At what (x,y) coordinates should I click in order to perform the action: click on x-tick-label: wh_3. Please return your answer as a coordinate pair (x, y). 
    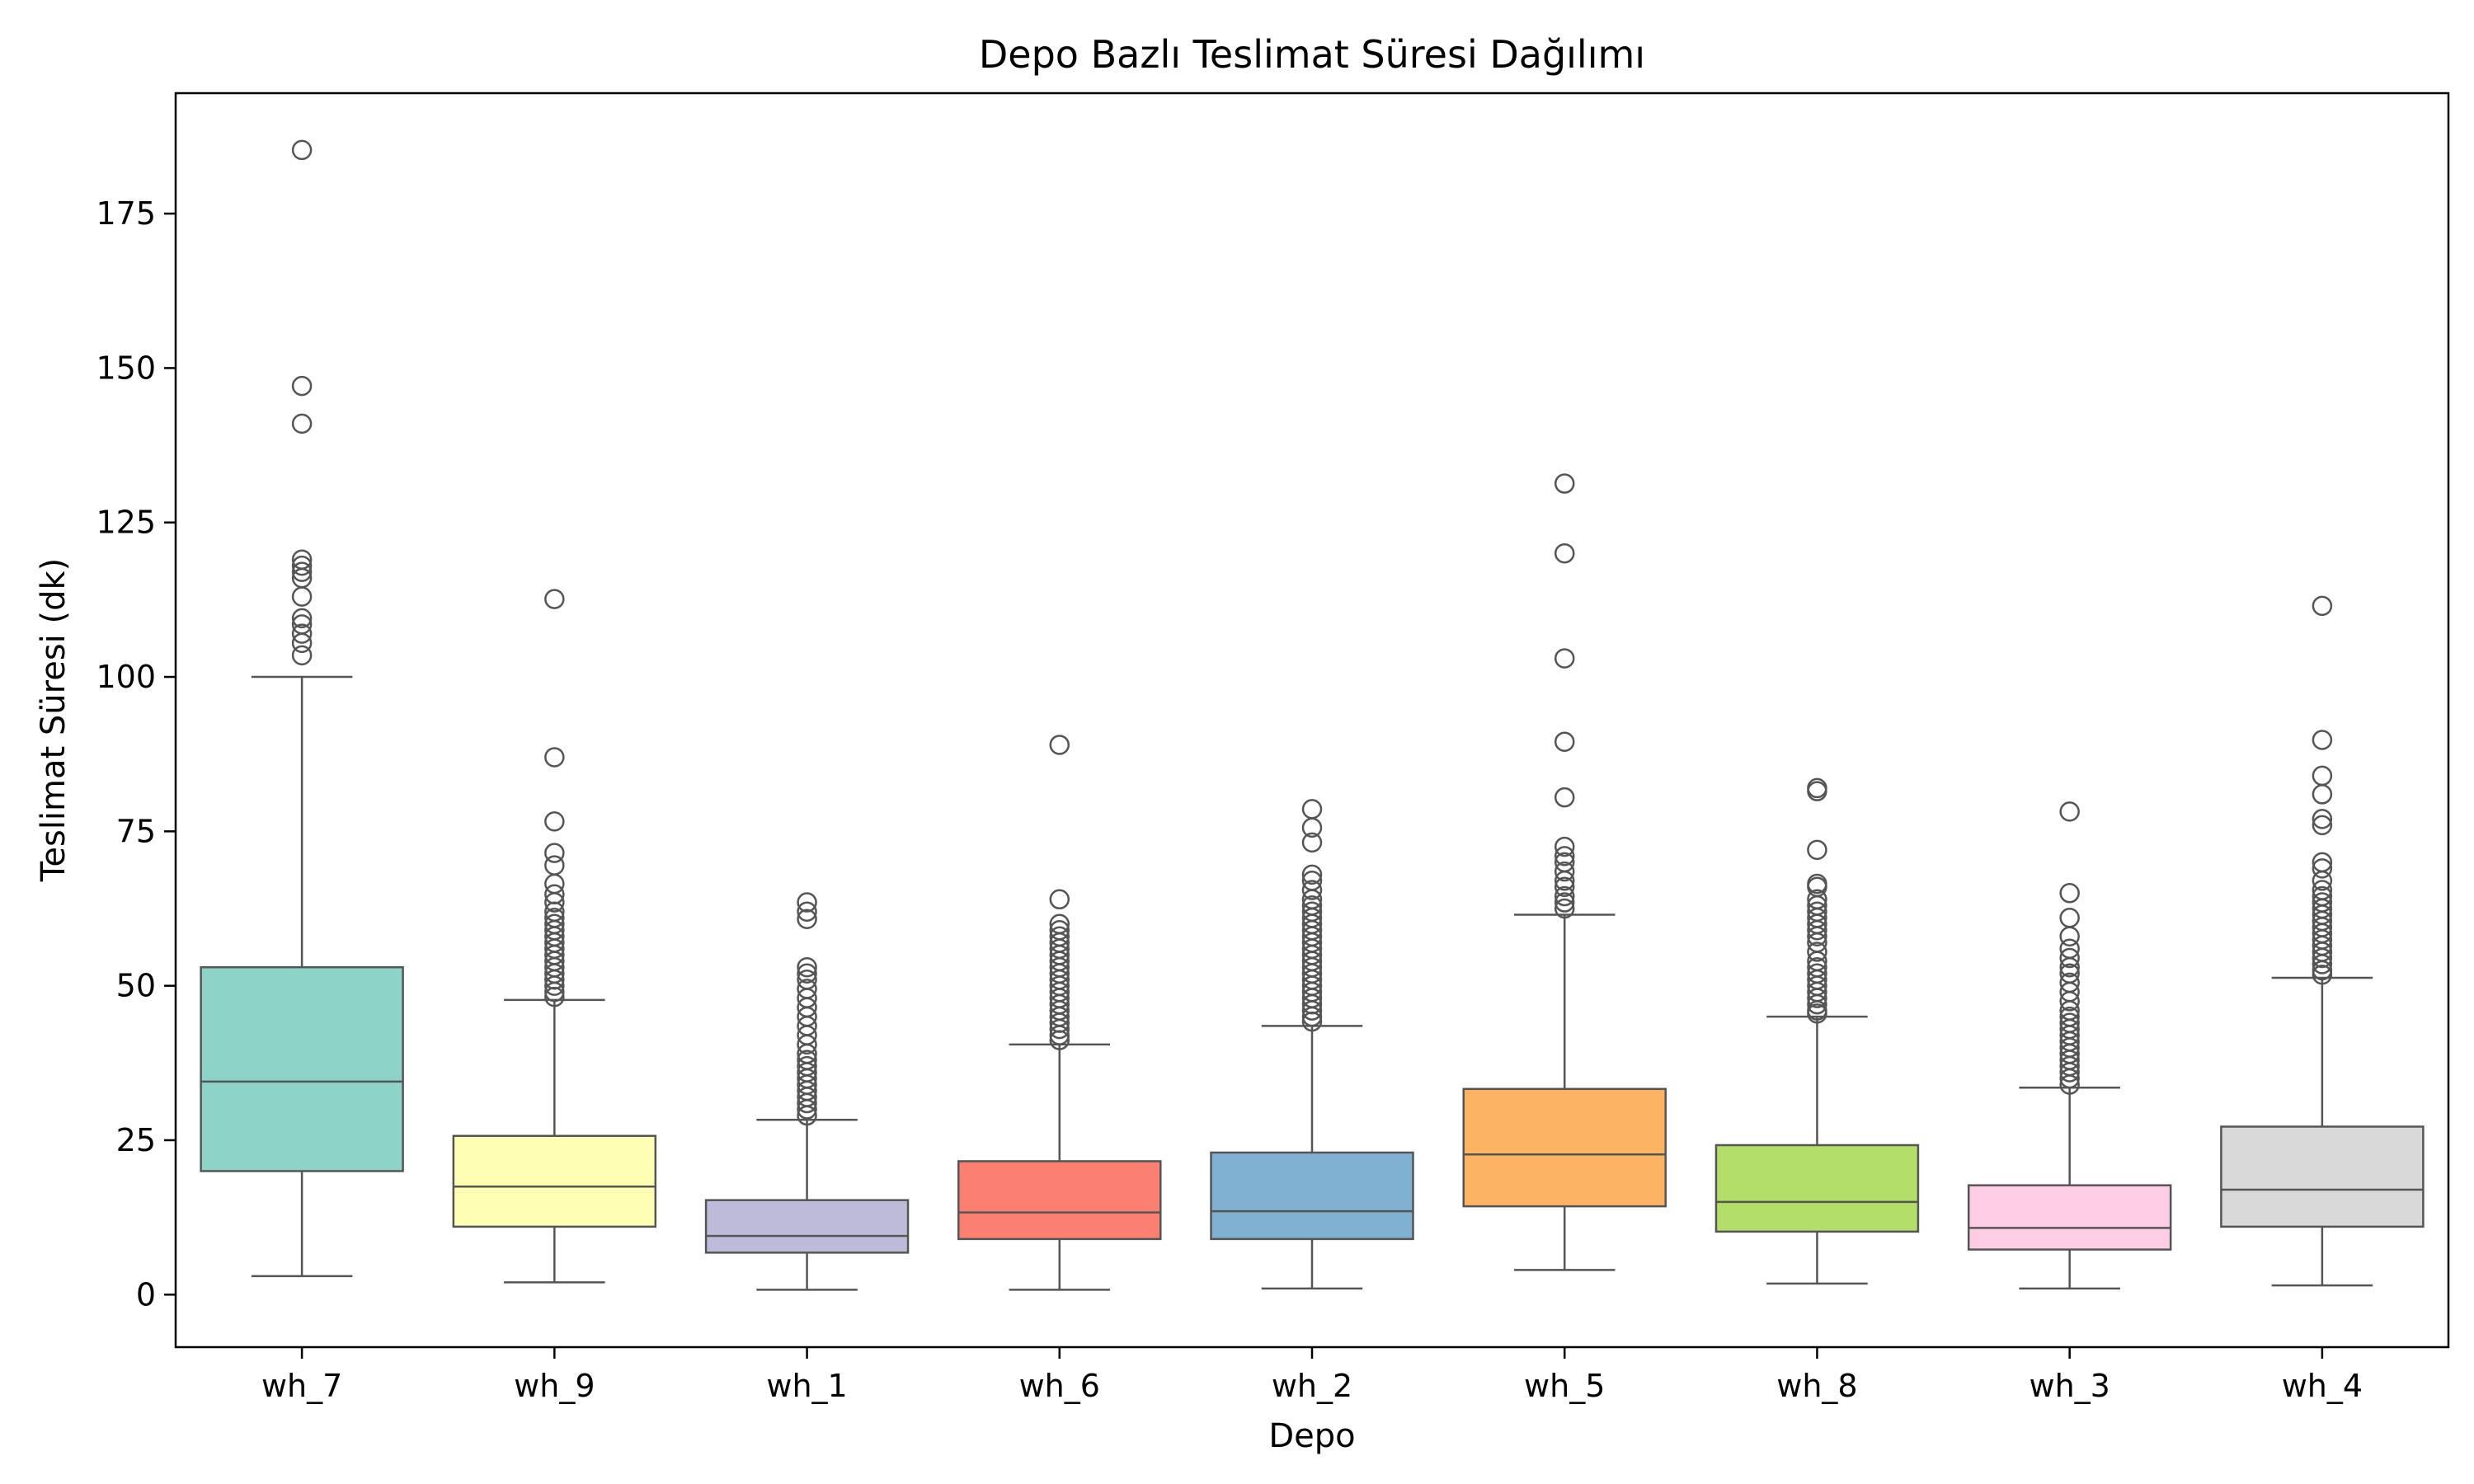
    Looking at the image, I should click on (2069, 1386).